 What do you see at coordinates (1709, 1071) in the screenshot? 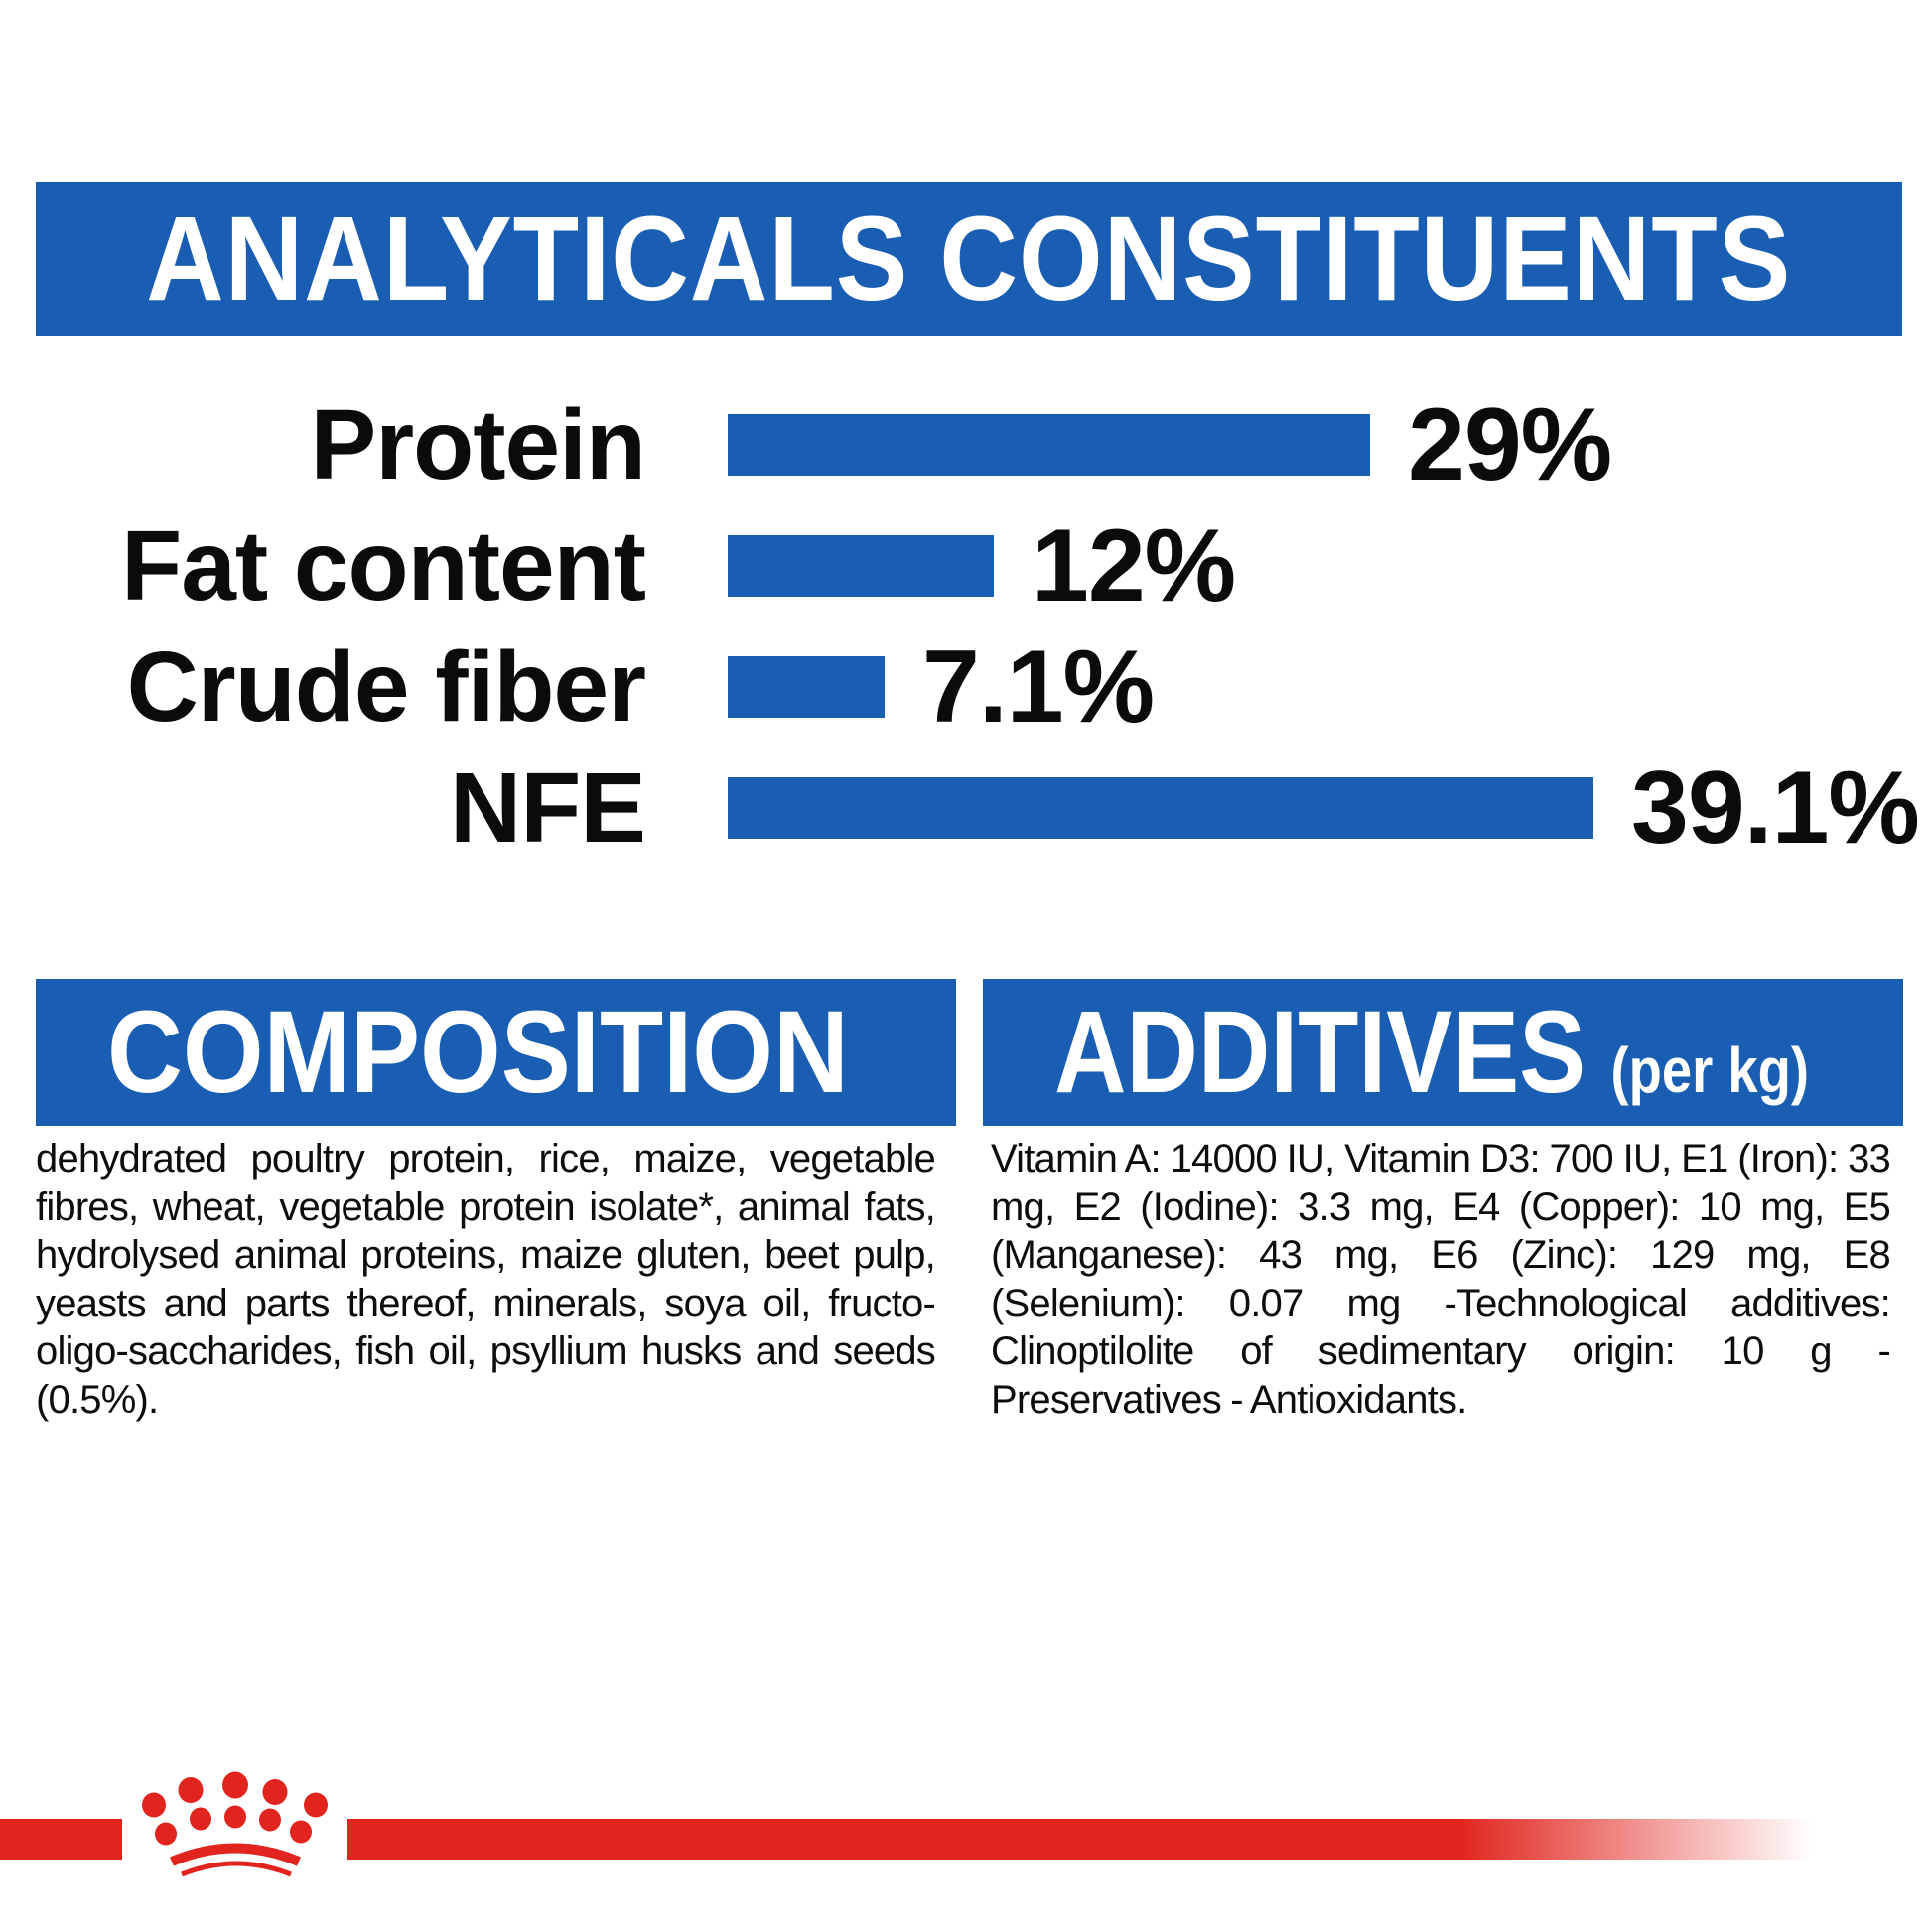
I see `additives-subtitle: (per kg)` at bounding box center [1709, 1071].